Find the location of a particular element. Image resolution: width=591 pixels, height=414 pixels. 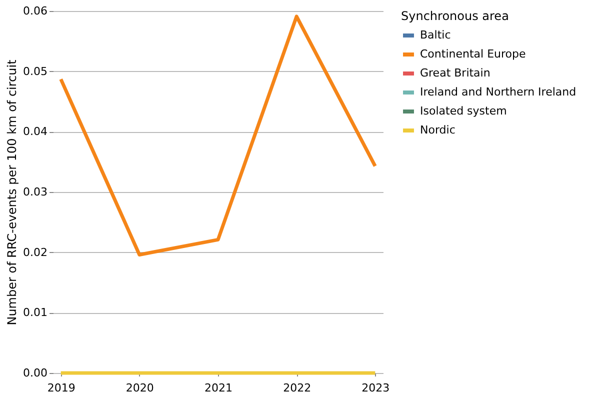

y-tick-label: 0.04 is located at coordinates (35, 131).